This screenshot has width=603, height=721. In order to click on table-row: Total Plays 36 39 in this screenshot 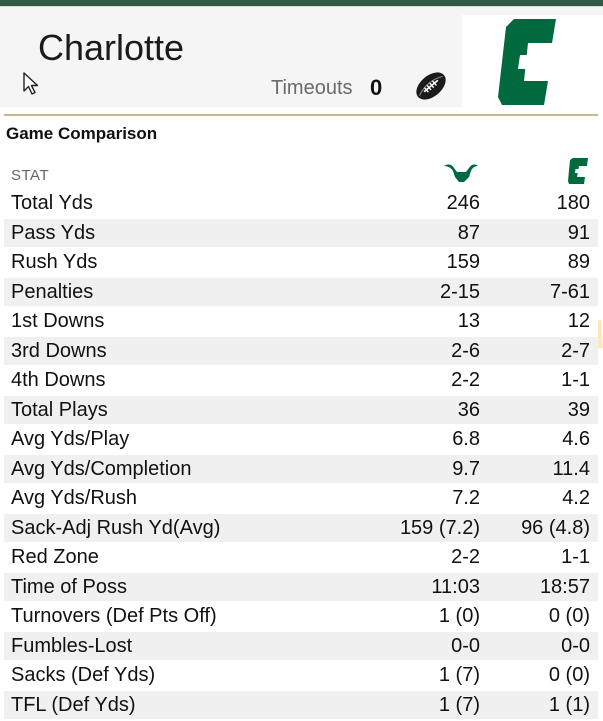, I will do `click(301, 409)`.